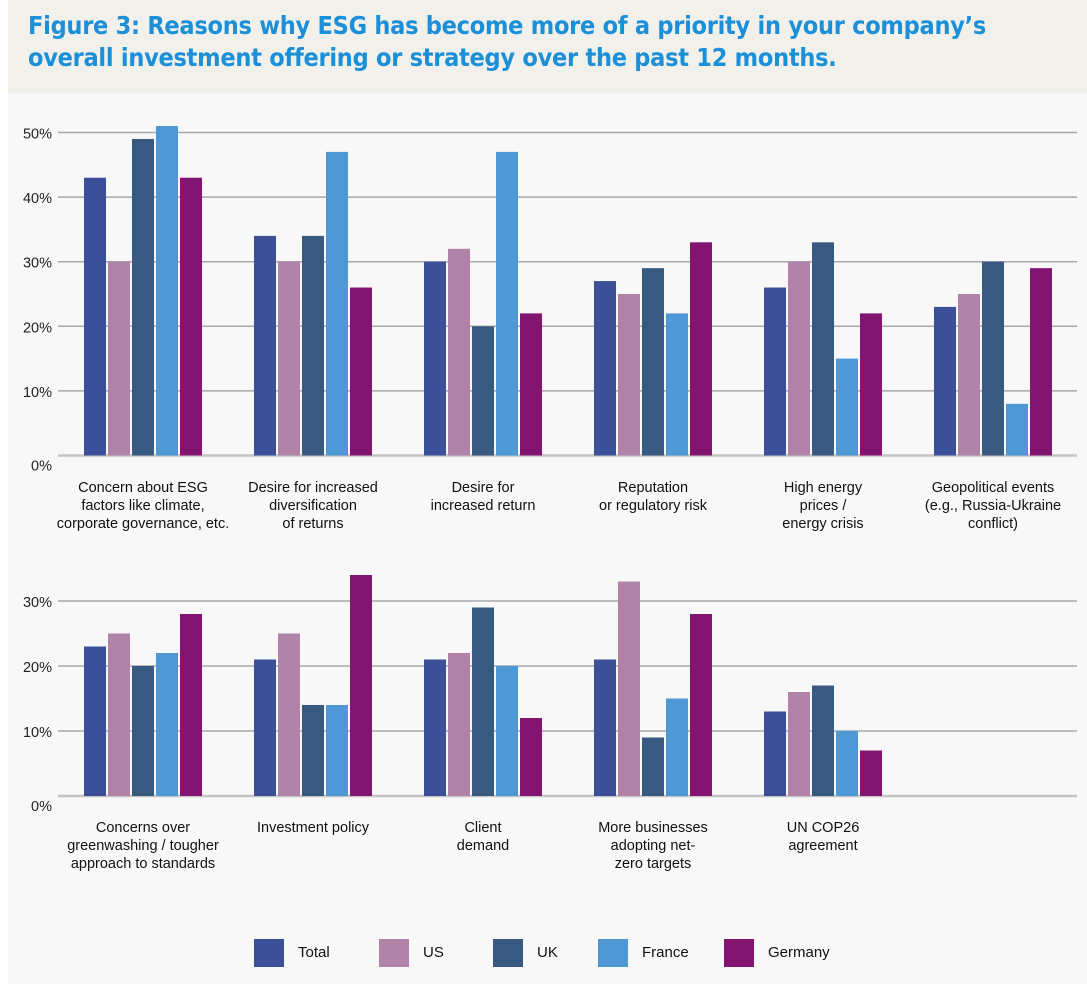  What do you see at coordinates (993, 524) in the screenshot?
I see `category-label-line: conflict)` at bounding box center [993, 524].